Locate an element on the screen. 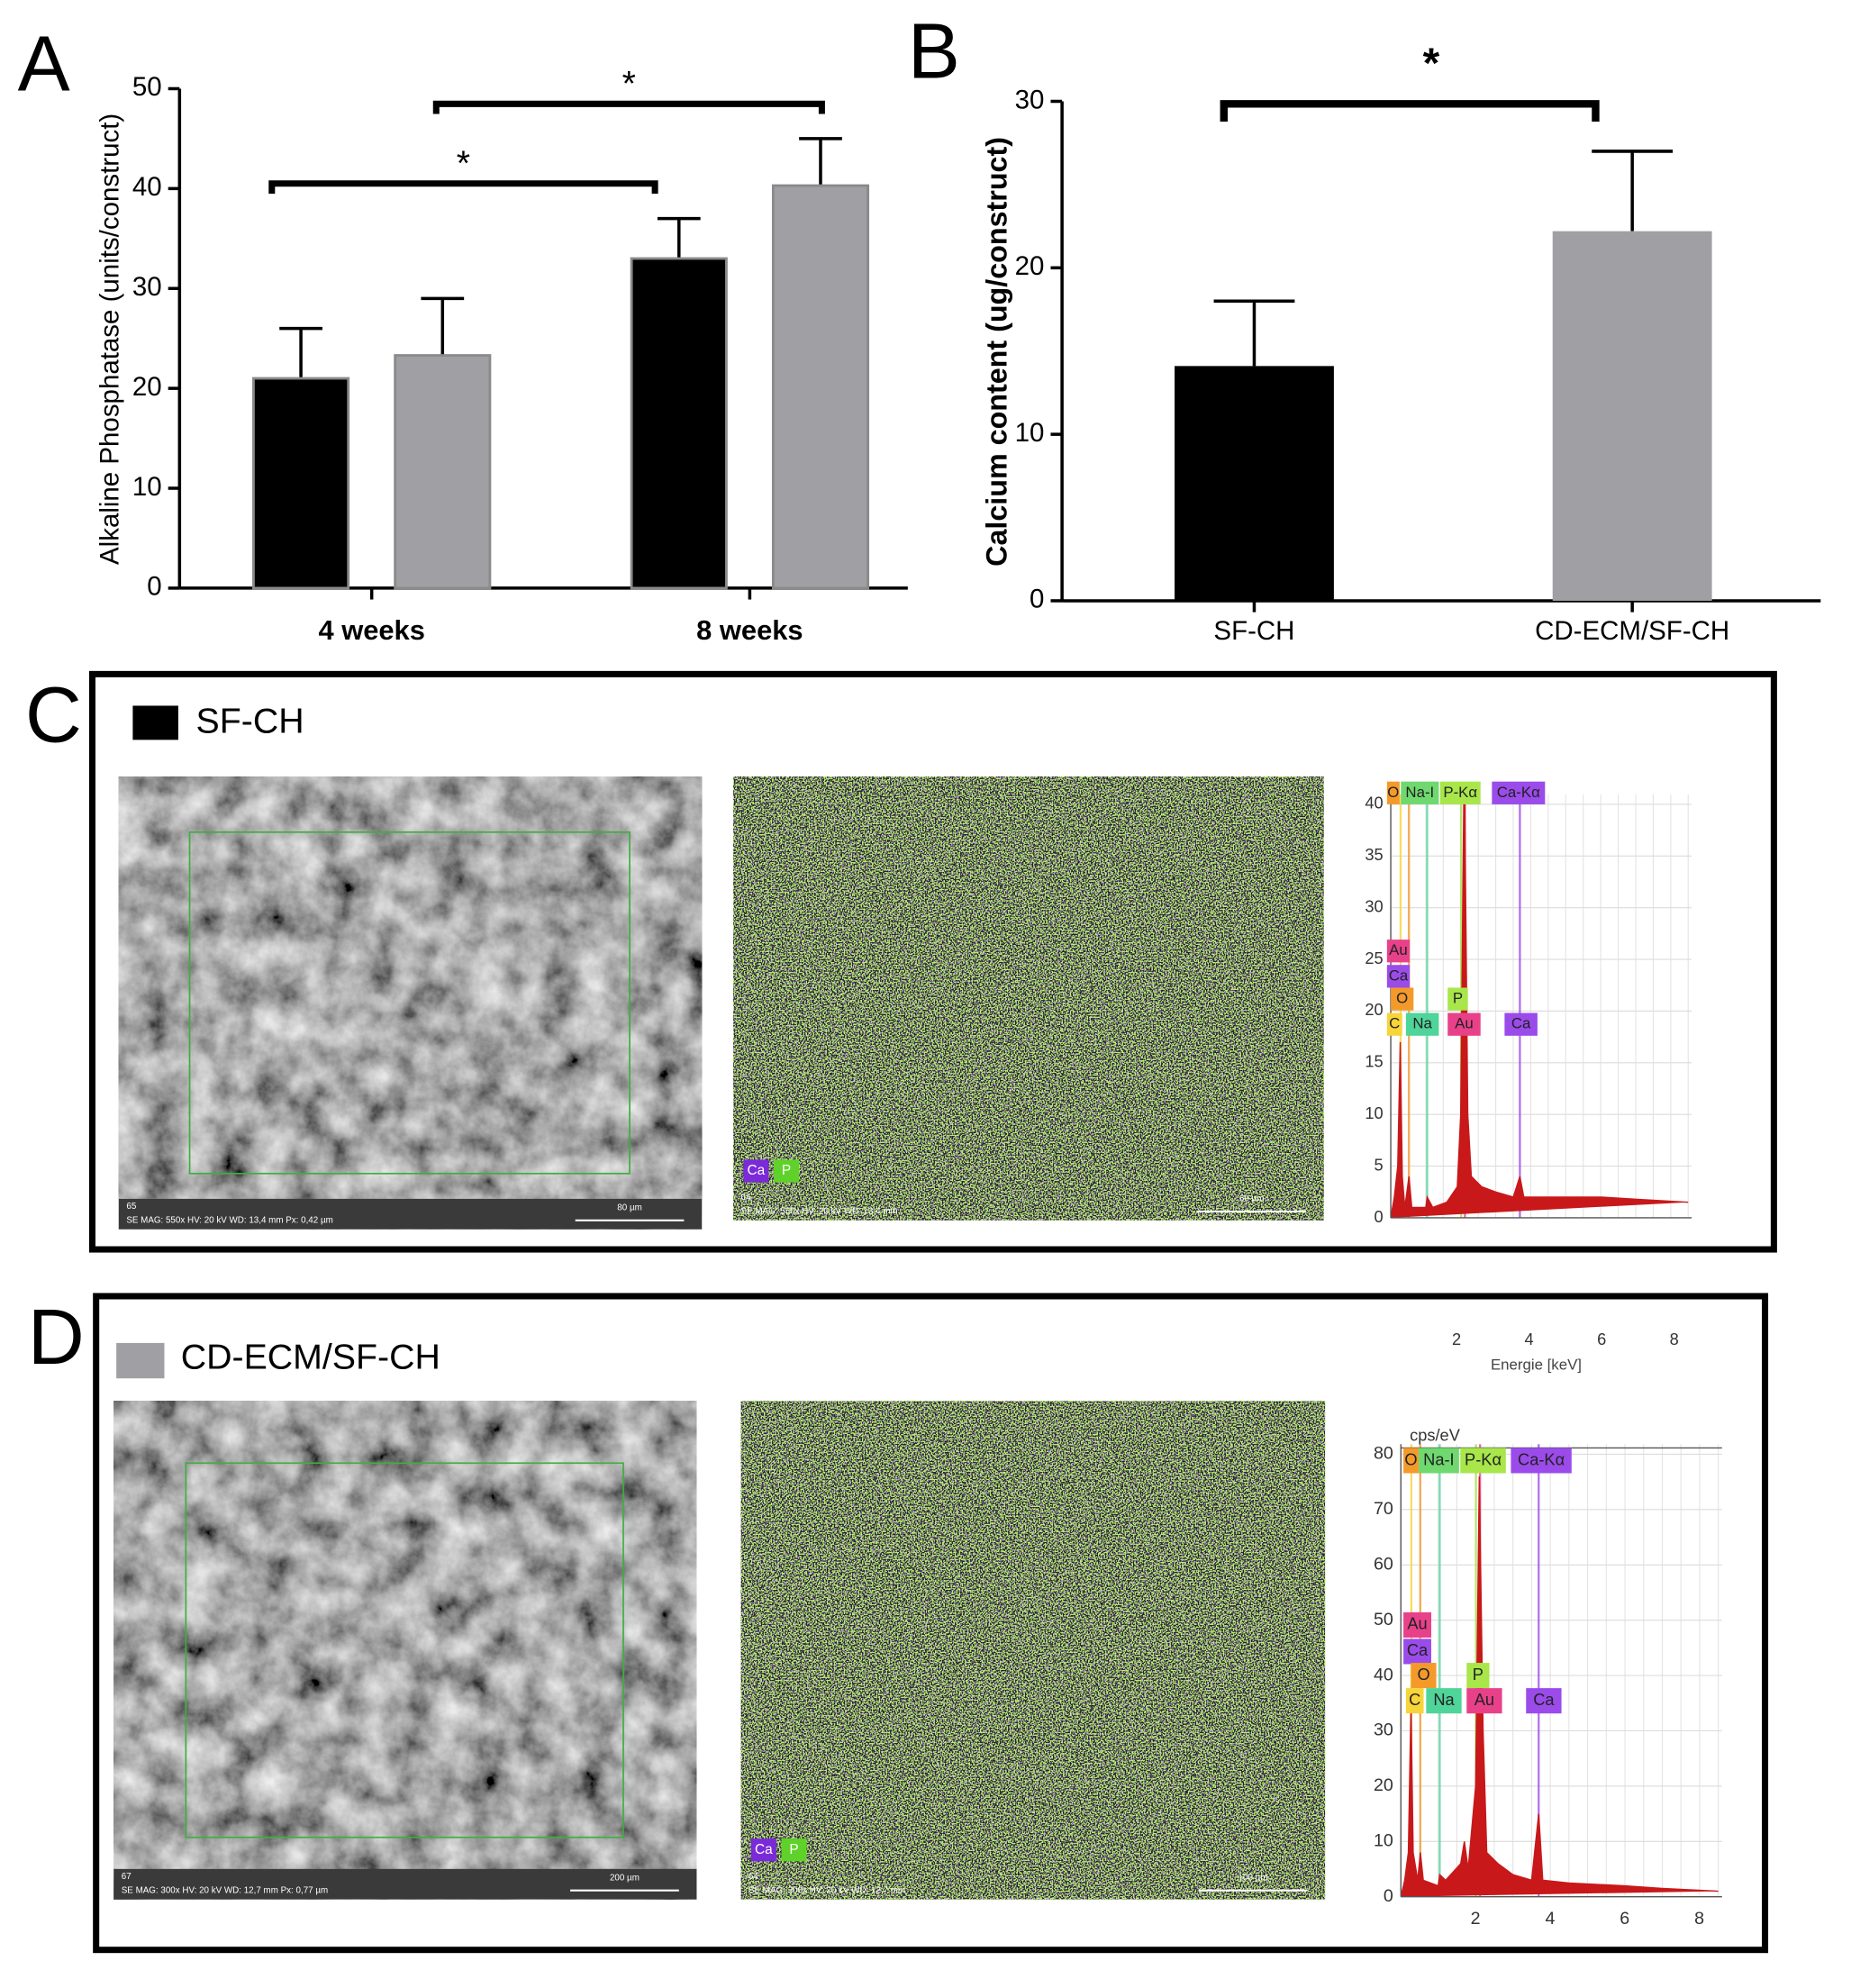  scale-label: 100 µm is located at coordinates (1253, 1878).